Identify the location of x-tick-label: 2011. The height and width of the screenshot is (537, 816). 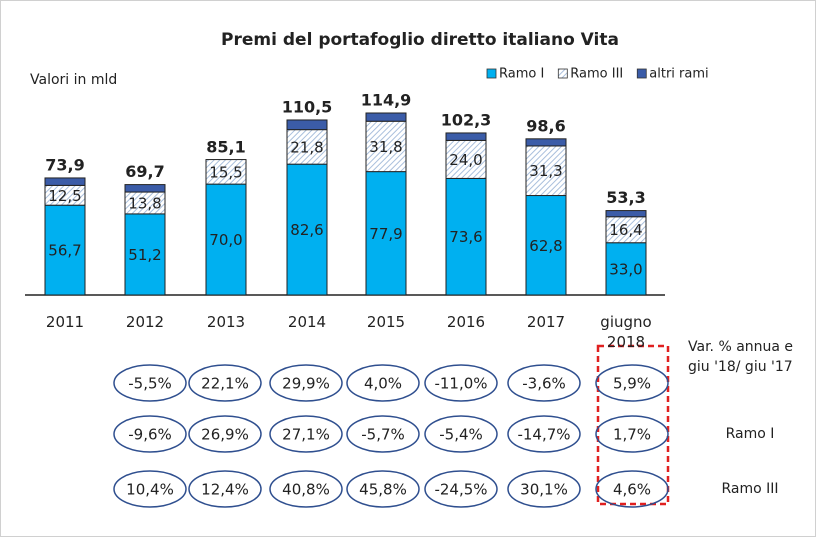
(65, 322).